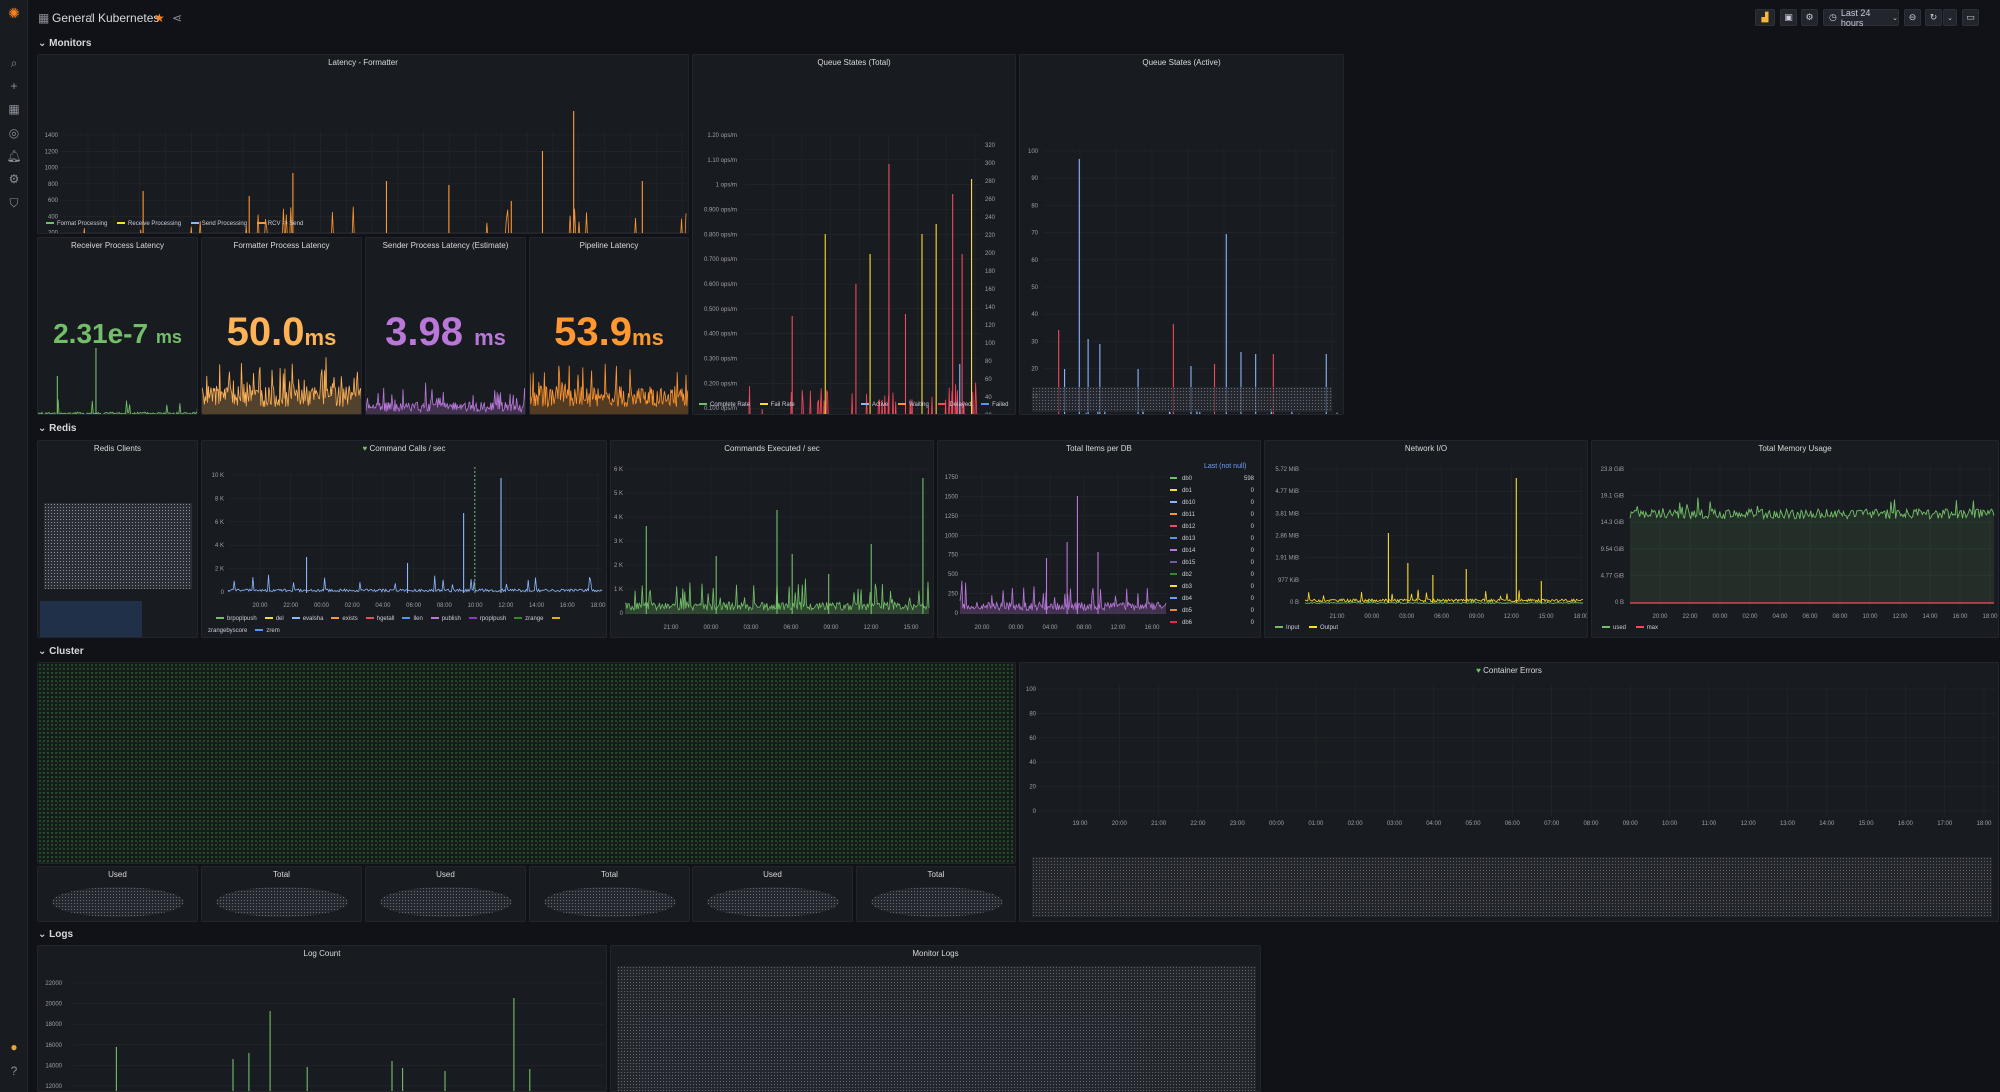 Image resolution: width=2000 pixels, height=1092 pixels. I want to click on legend-row: db14 0, so click(1212, 551).